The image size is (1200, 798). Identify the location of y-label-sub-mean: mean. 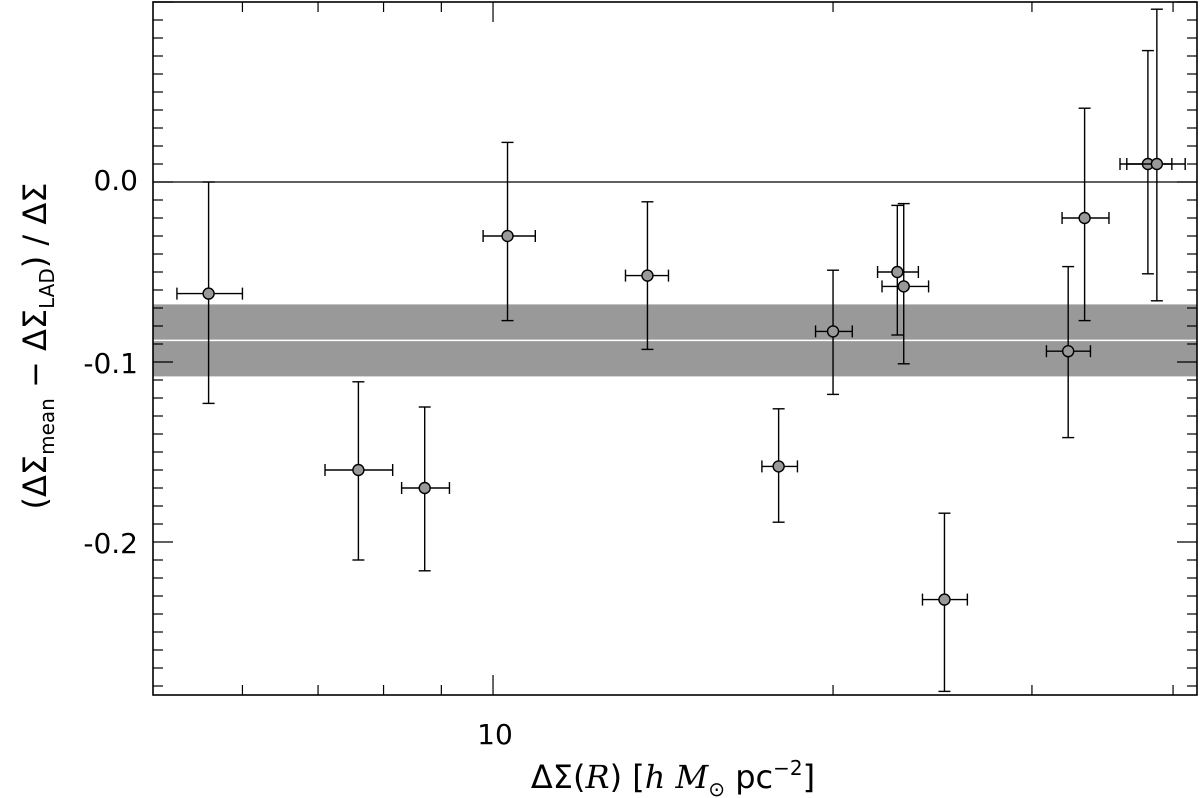
(47, 426).